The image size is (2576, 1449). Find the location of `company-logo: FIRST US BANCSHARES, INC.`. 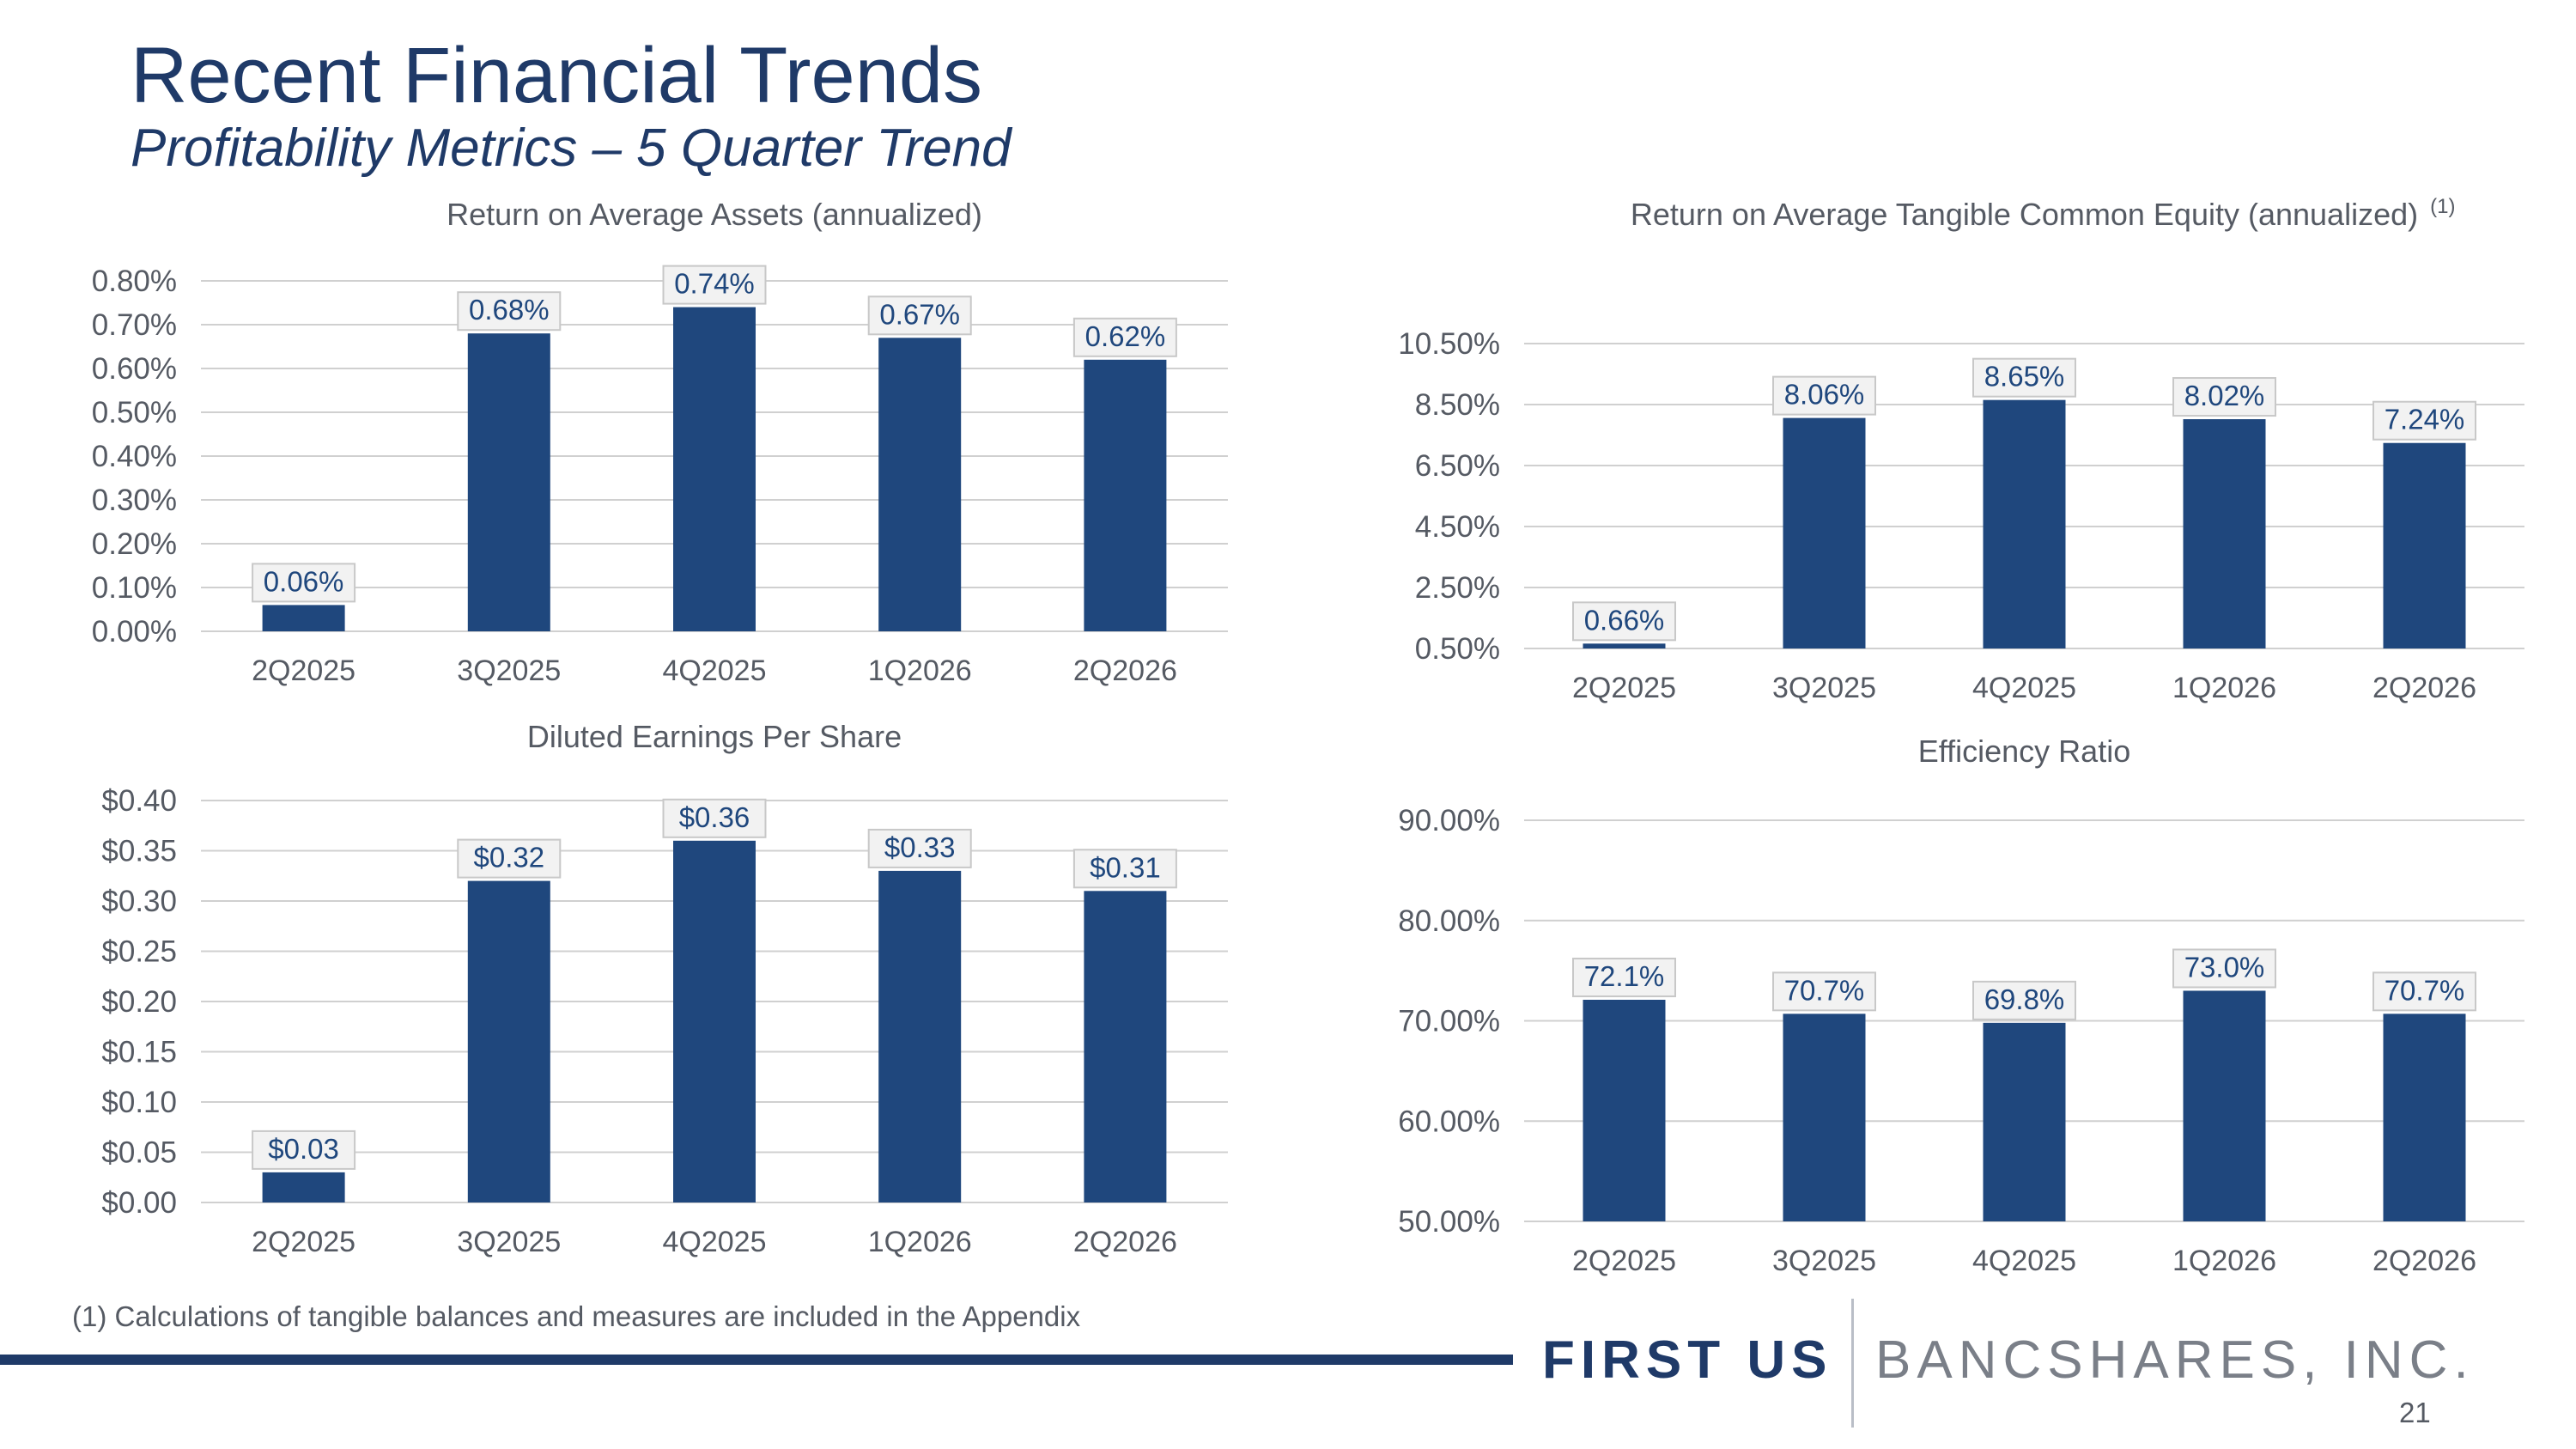

company-logo: FIRST US BANCSHARES, INC. is located at coordinates (2019, 1363).